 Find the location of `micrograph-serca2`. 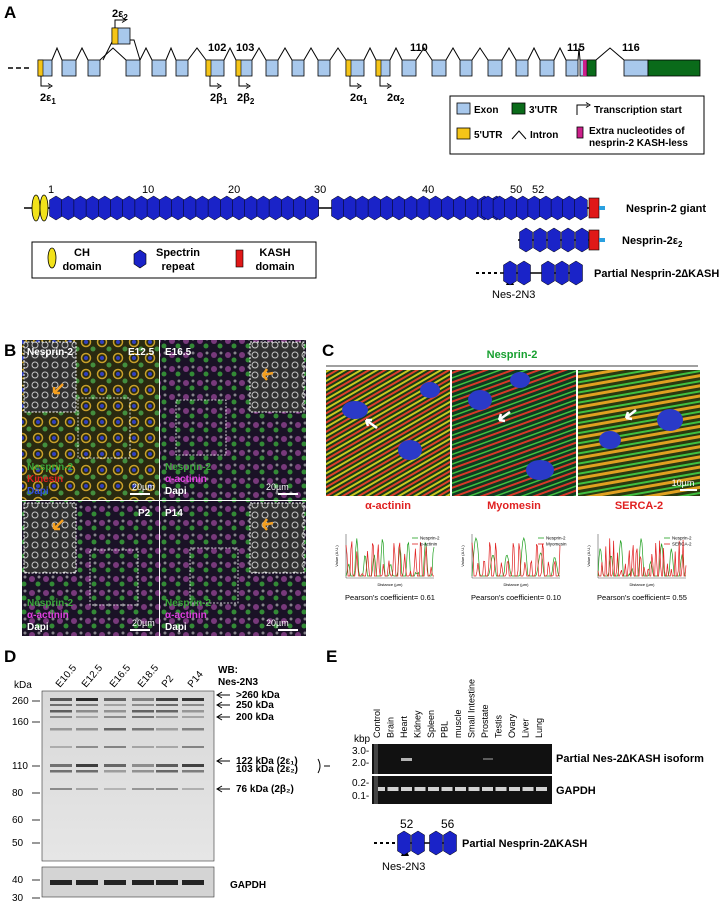

micrograph-serca2 is located at coordinates (639, 433).